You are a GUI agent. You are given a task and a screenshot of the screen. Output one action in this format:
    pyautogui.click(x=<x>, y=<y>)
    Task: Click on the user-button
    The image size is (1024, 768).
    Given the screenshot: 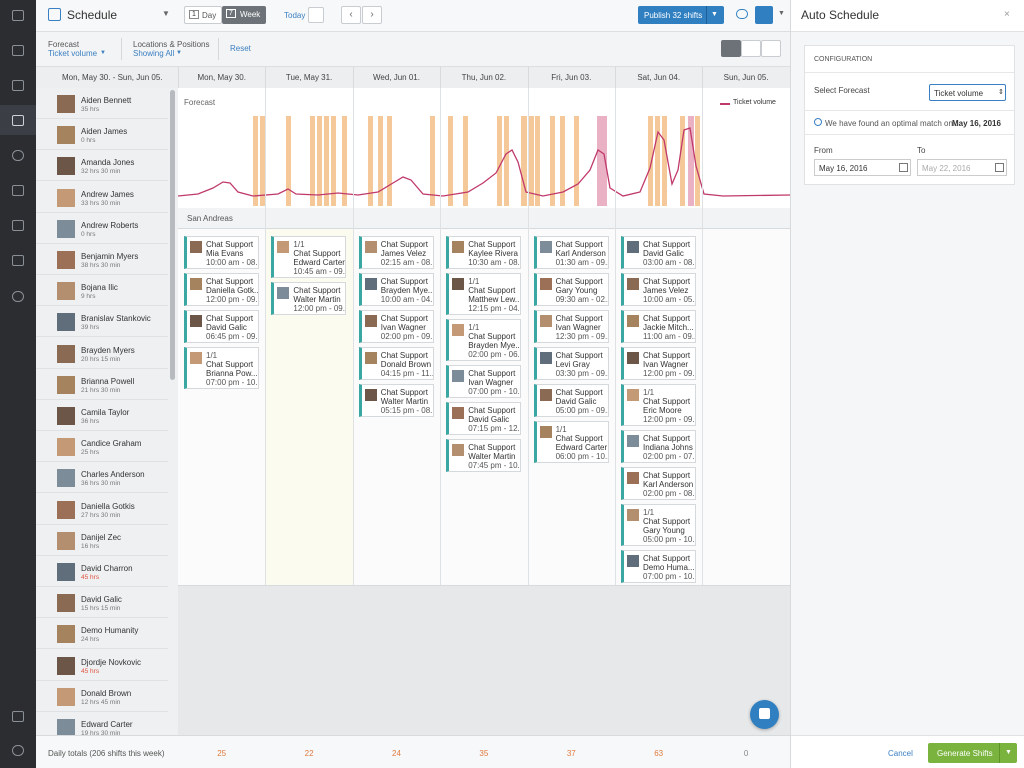 What is the action you would take?
    pyautogui.click(x=764, y=15)
    